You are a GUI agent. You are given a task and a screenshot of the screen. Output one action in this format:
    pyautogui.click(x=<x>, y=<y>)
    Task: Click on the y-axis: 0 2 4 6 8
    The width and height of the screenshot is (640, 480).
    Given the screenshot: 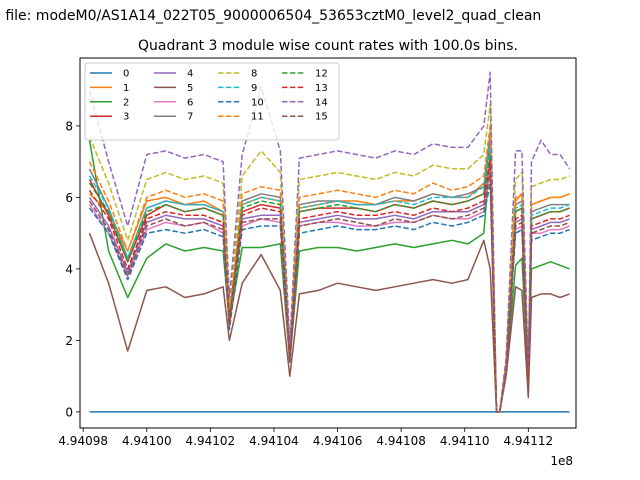 What is the action you would take?
    pyautogui.click(x=72, y=269)
    